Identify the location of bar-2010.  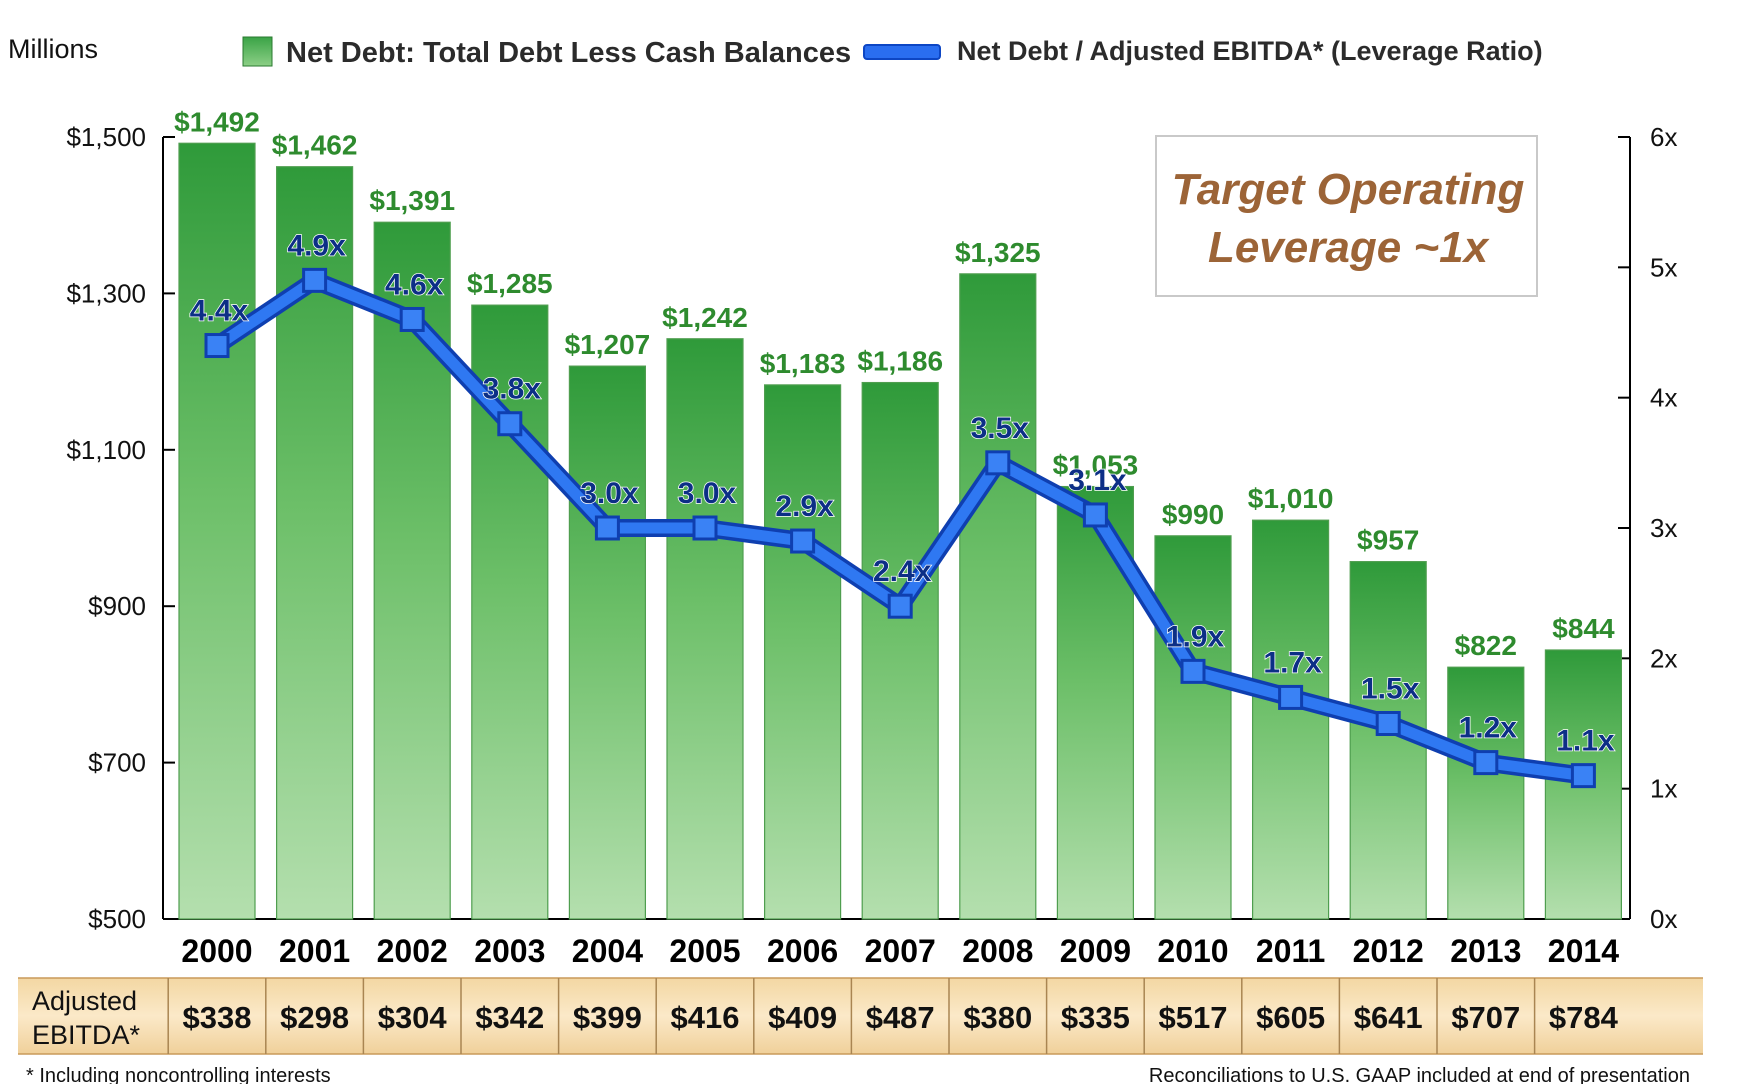
(1193, 727).